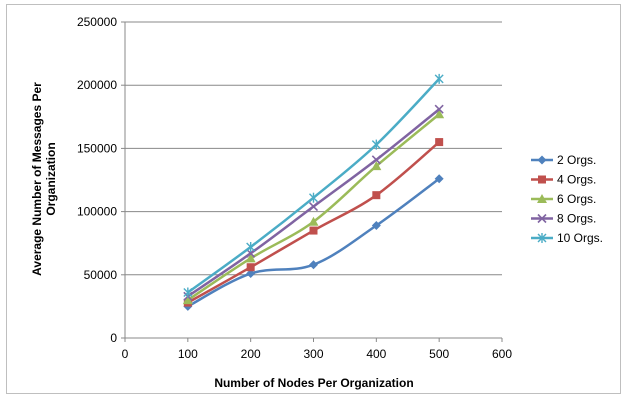 The image size is (627, 403). I want to click on y-tick-label: 50000, so click(101, 275).